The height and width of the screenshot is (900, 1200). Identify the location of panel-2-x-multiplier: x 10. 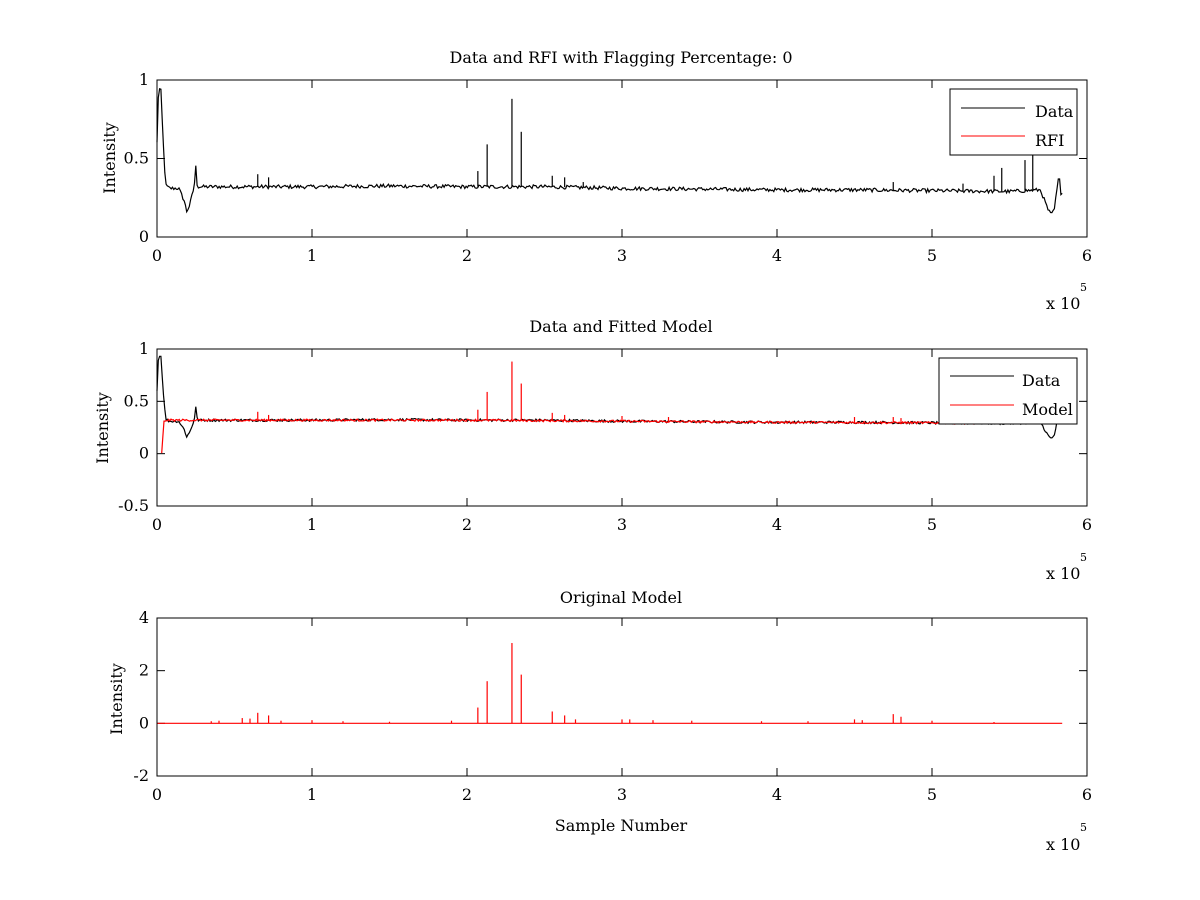
(1063, 573).